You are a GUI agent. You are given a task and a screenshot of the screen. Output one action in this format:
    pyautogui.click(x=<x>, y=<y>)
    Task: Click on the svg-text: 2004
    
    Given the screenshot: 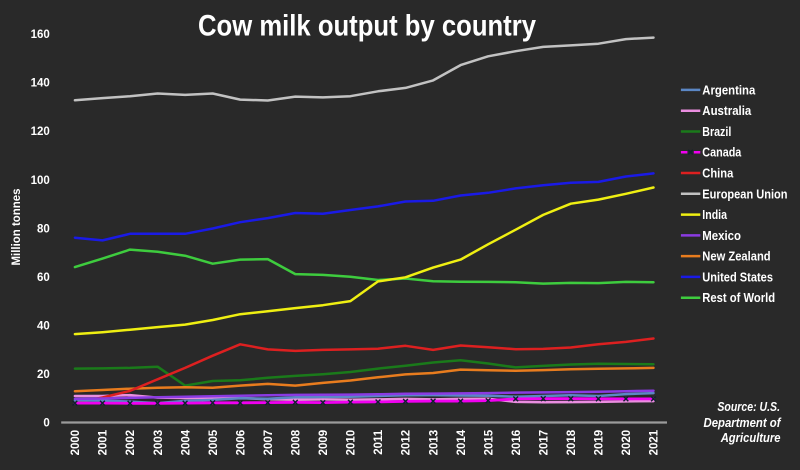 What is the action you would take?
    pyautogui.click(x=186, y=442)
    